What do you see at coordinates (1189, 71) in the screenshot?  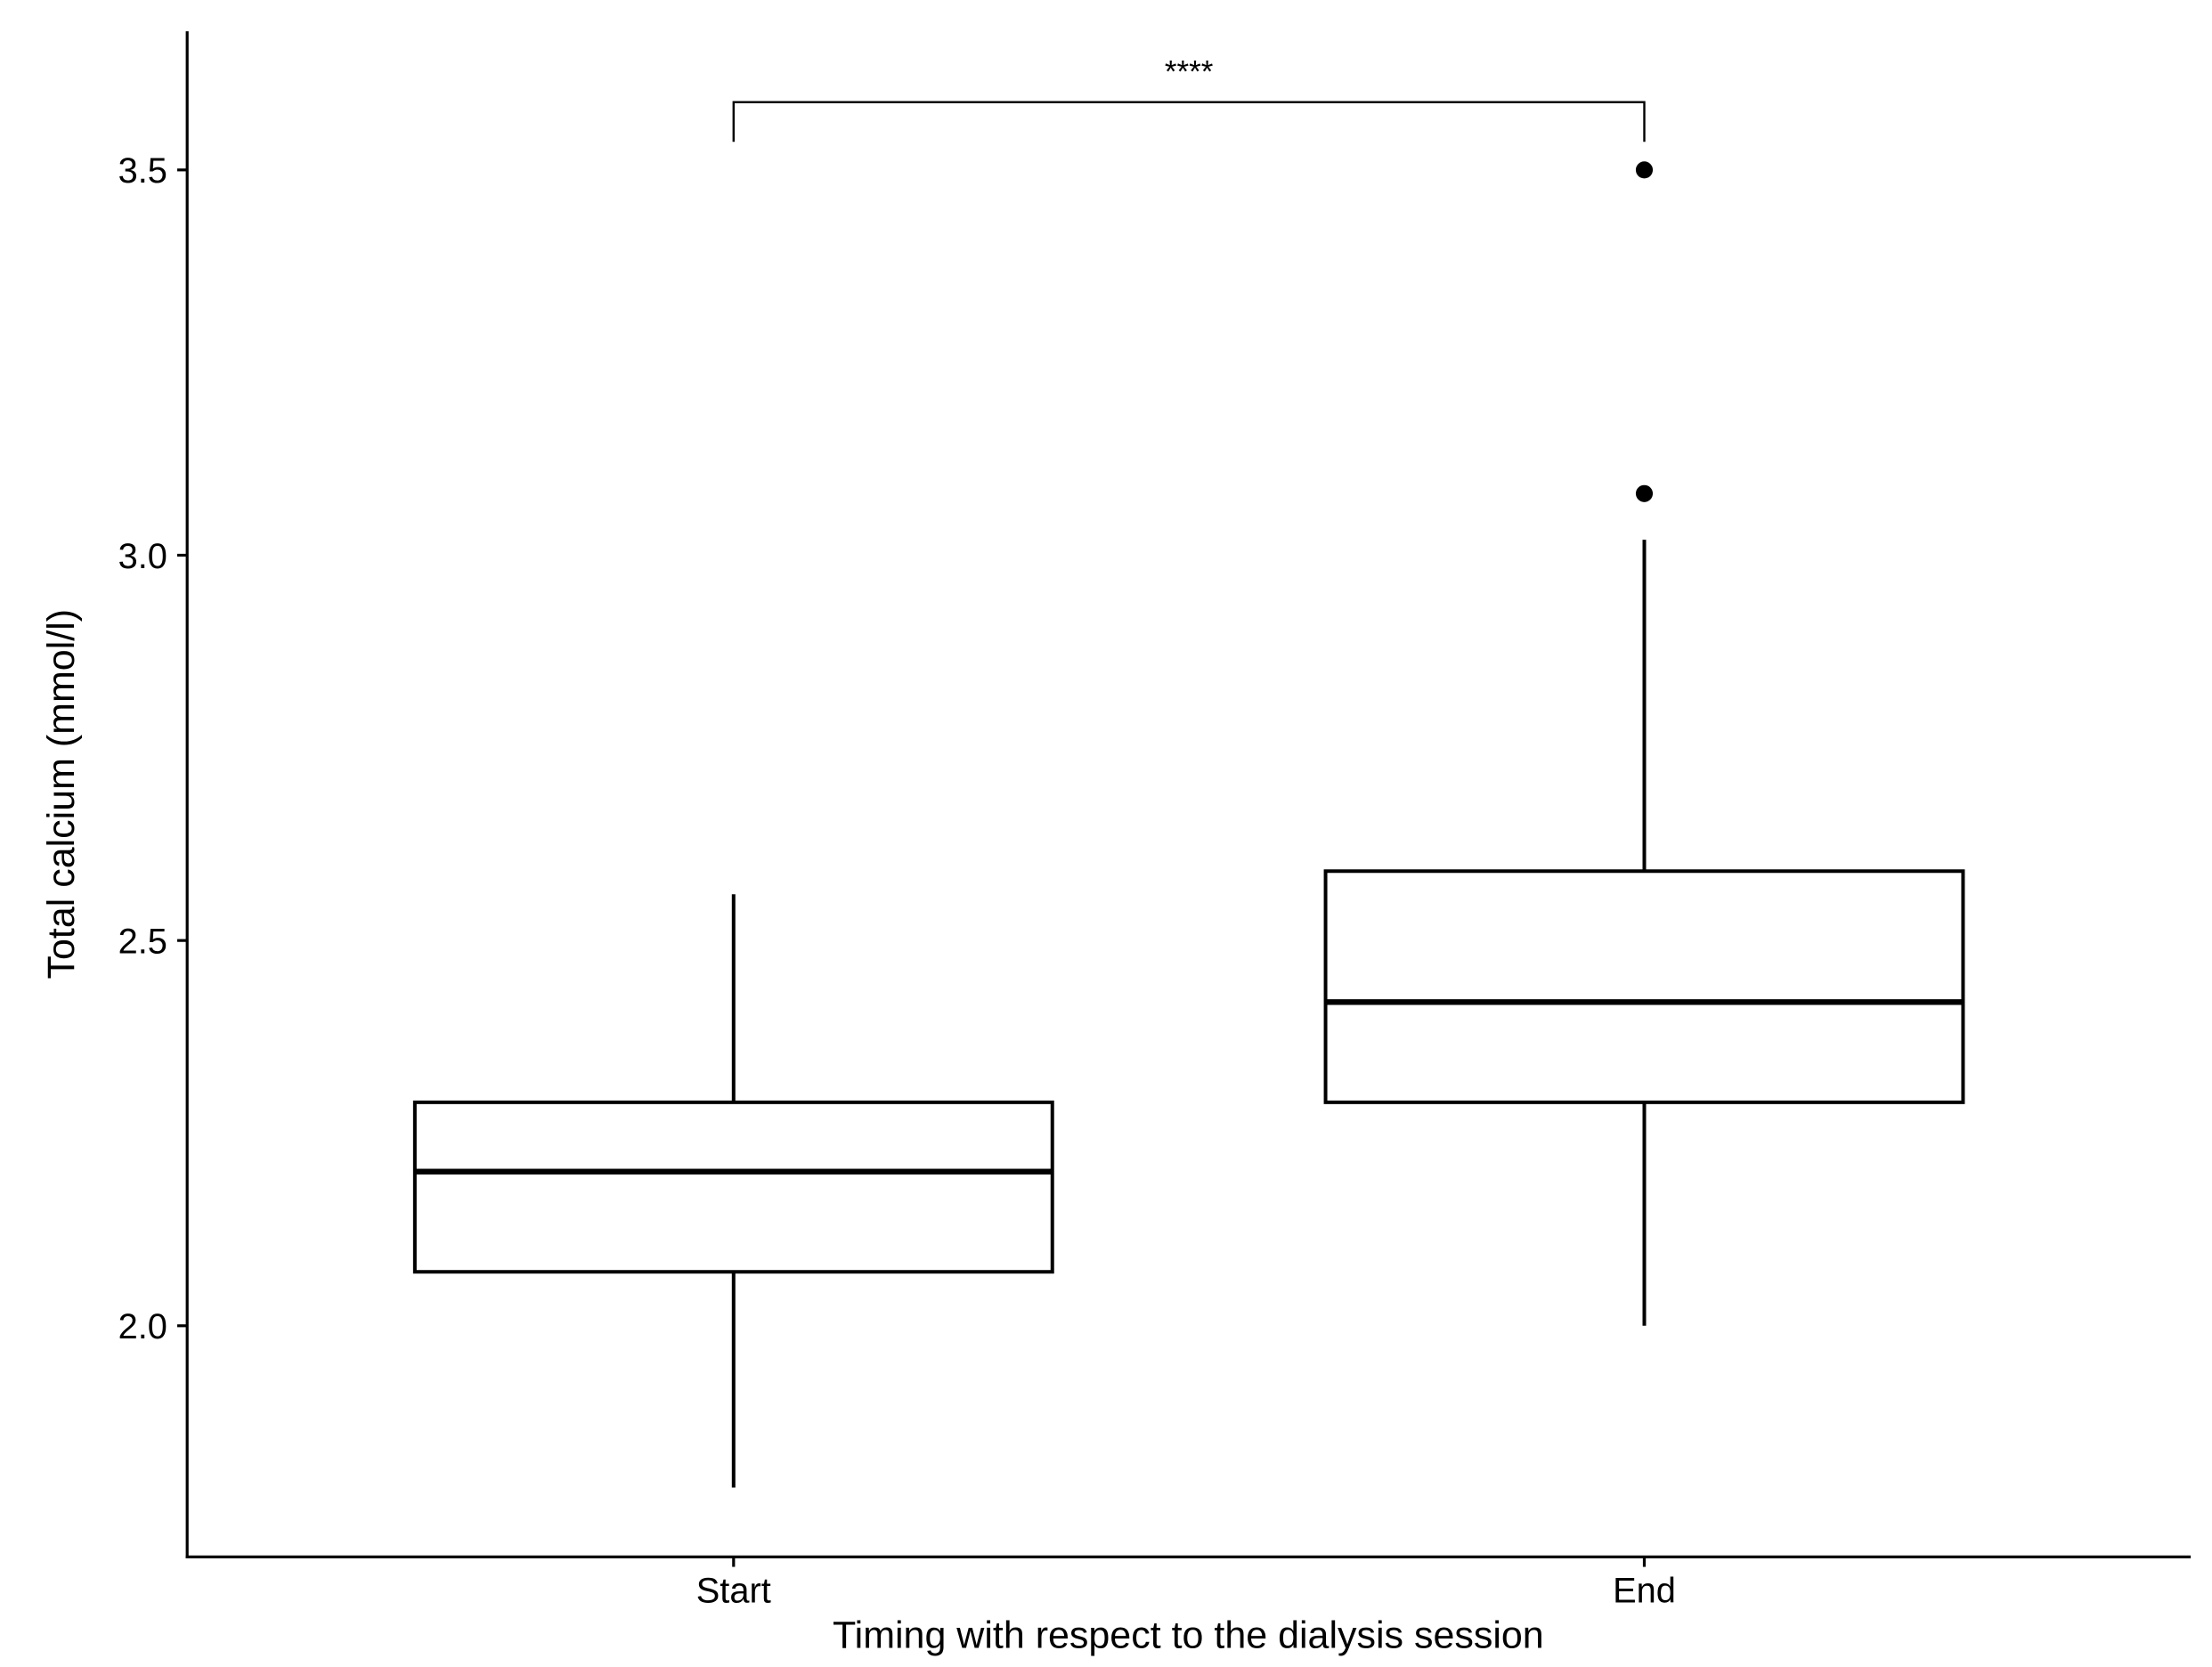 I see `significance-label: ****` at bounding box center [1189, 71].